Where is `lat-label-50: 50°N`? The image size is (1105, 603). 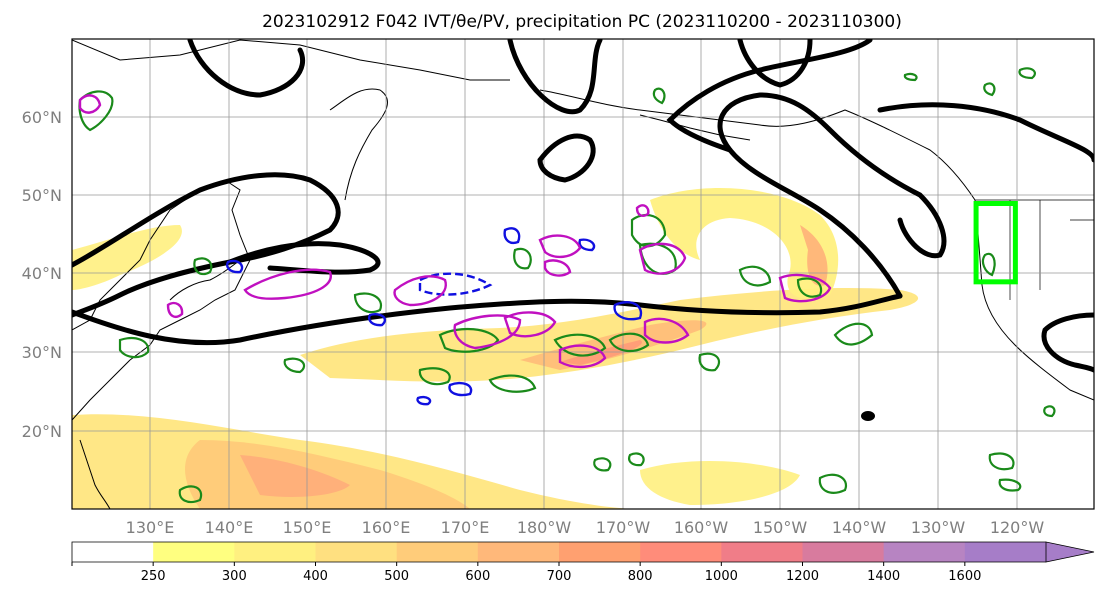 lat-label-50: 50°N is located at coordinates (42, 195).